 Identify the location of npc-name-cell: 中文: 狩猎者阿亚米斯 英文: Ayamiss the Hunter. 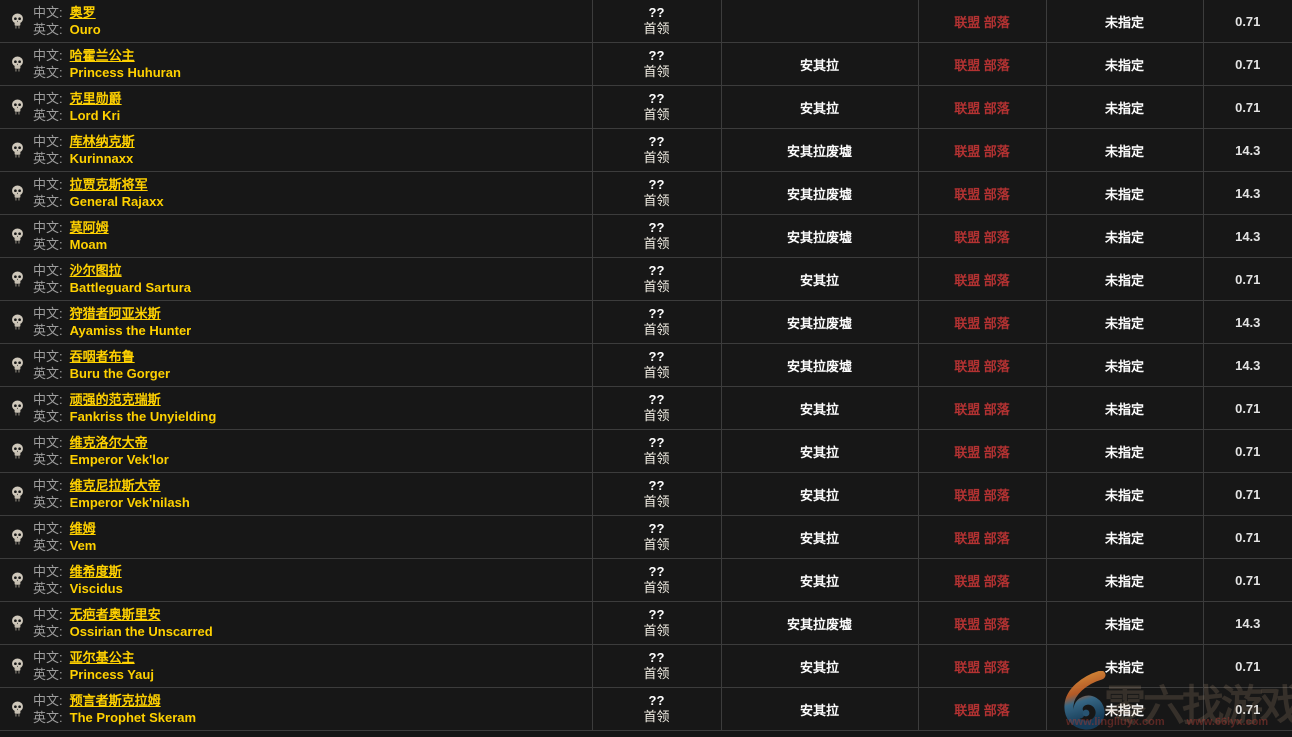
(296, 322).